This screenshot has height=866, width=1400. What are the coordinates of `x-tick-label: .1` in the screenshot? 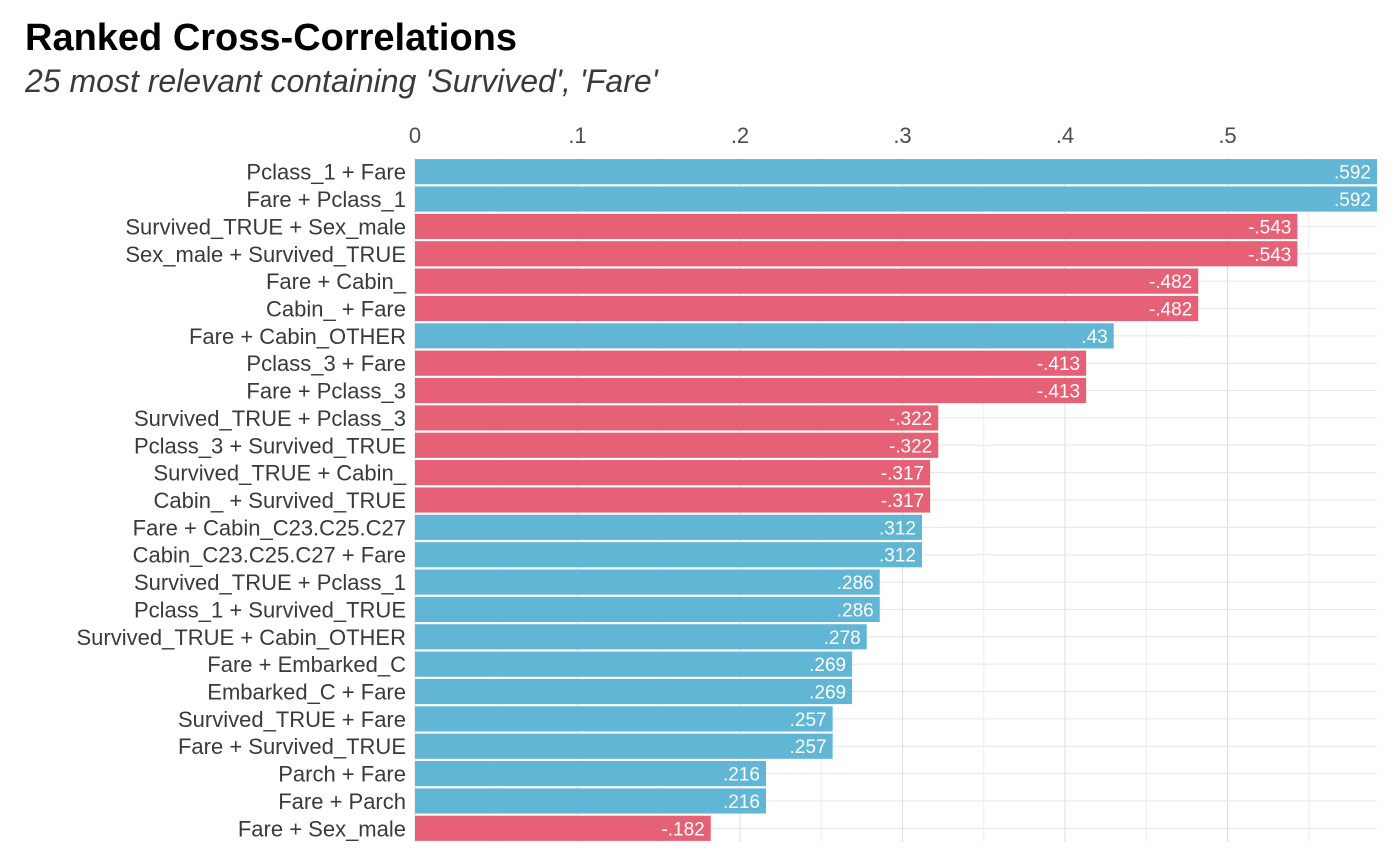 It's located at (577, 135).